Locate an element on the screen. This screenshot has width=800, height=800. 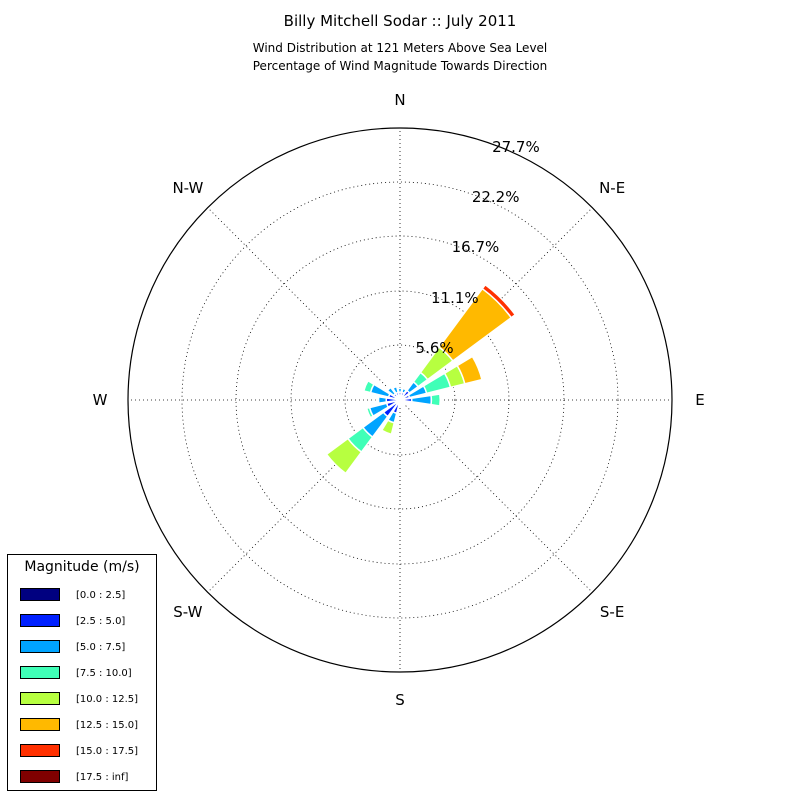
compass-label-s-w: S-W is located at coordinates (187, 612).